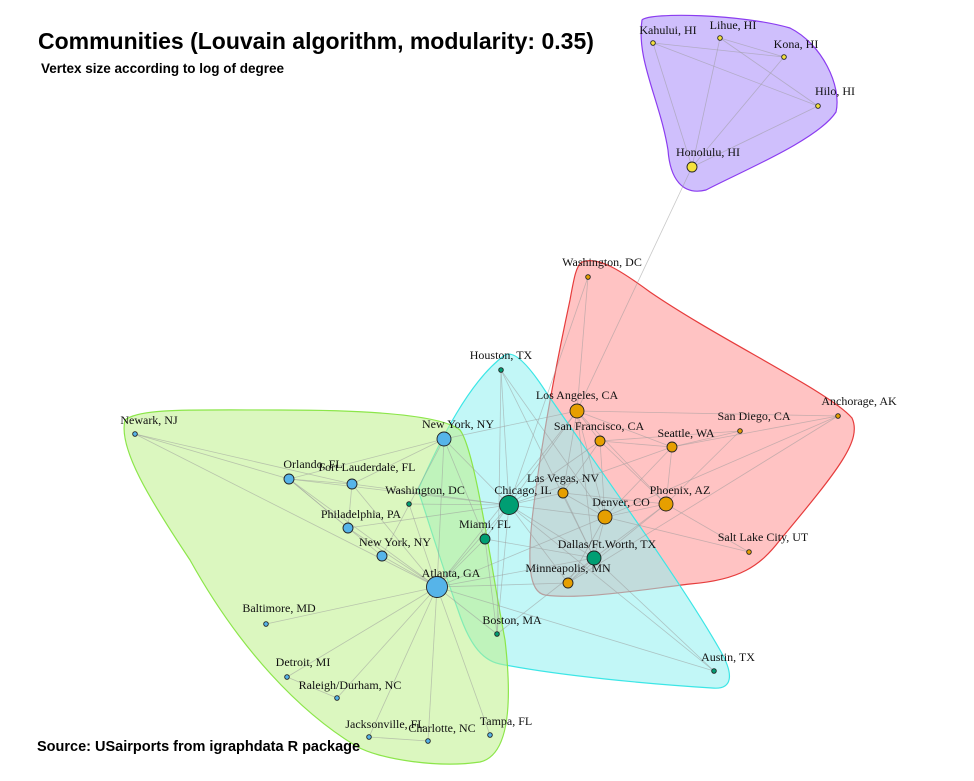  What do you see at coordinates (509, 505) in the screenshot?
I see `node-chicago` at bounding box center [509, 505].